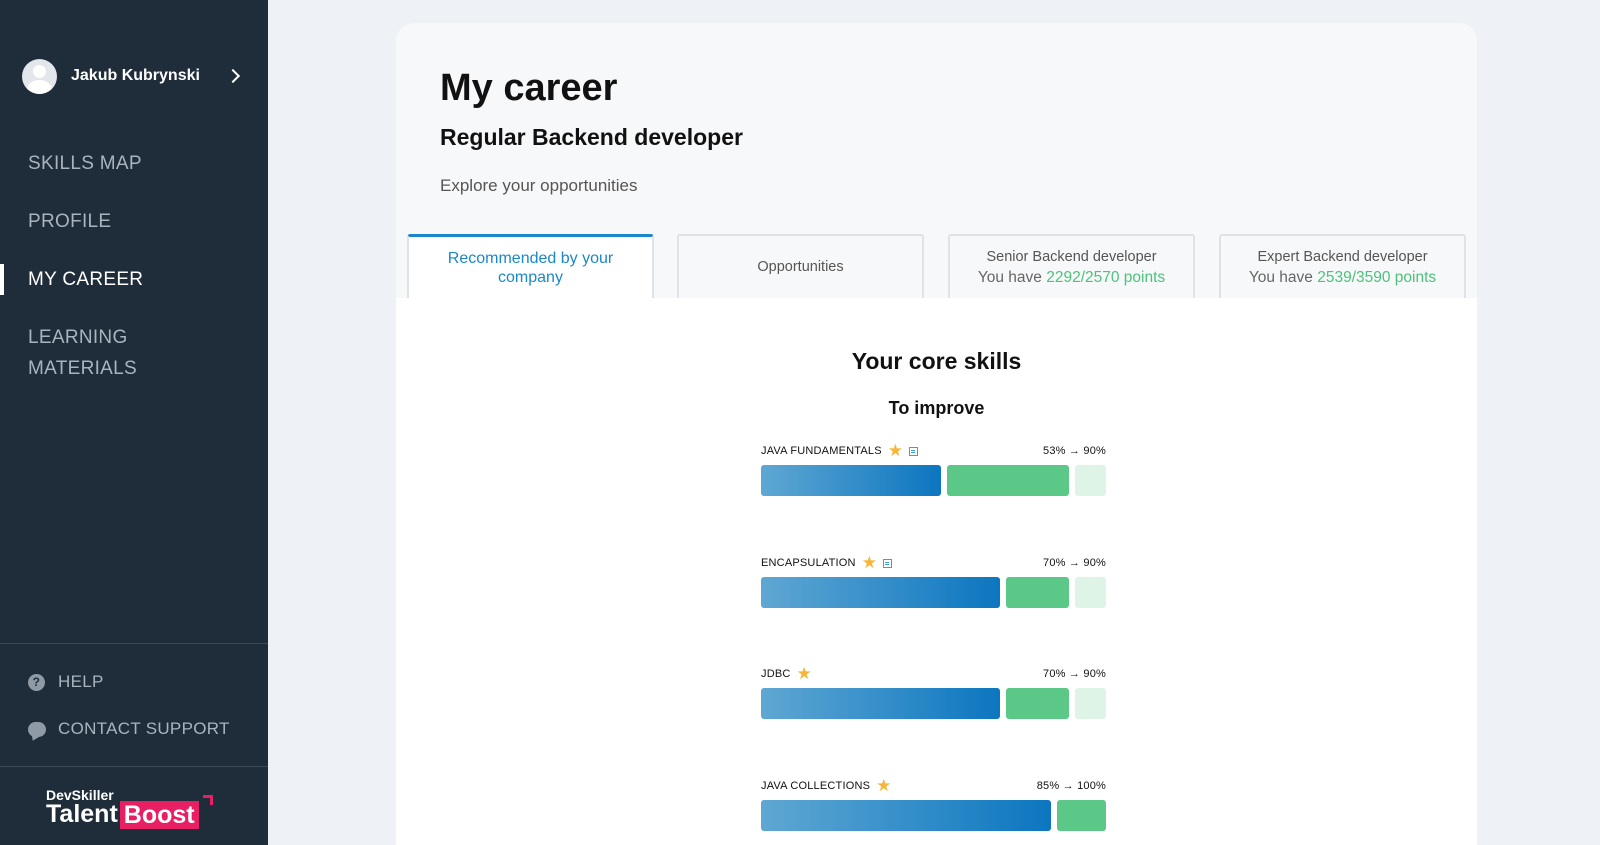 The width and height of the screenshot is (1600, 845). I want to click on brand-boost: Boost, so click(159, 814).